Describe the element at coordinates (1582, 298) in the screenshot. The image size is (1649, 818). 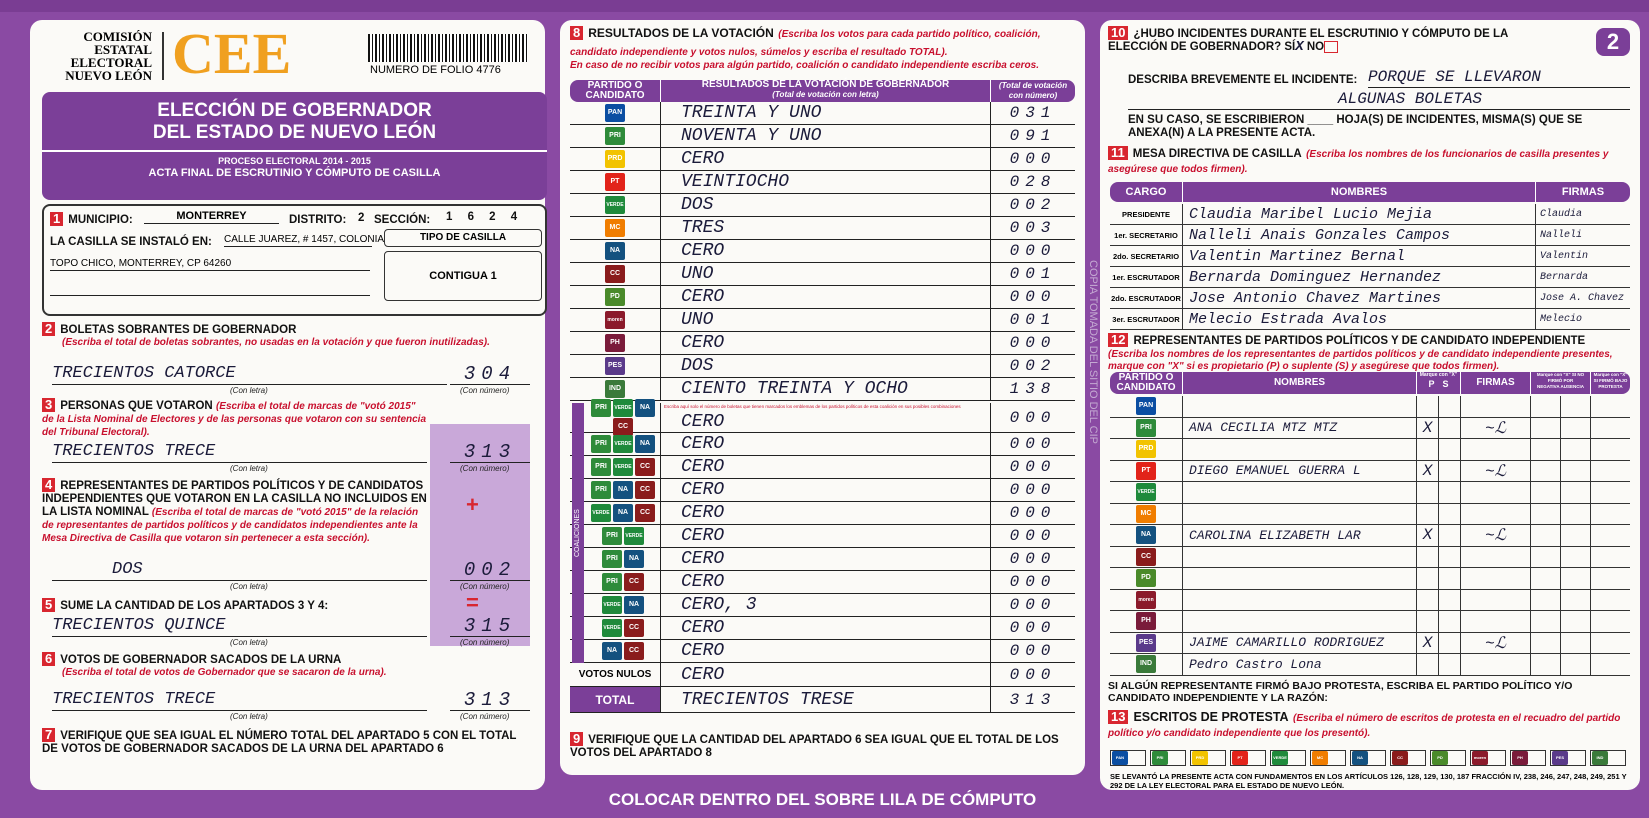
I see `firma-funcionario: Jose A. Chavez` at that location.